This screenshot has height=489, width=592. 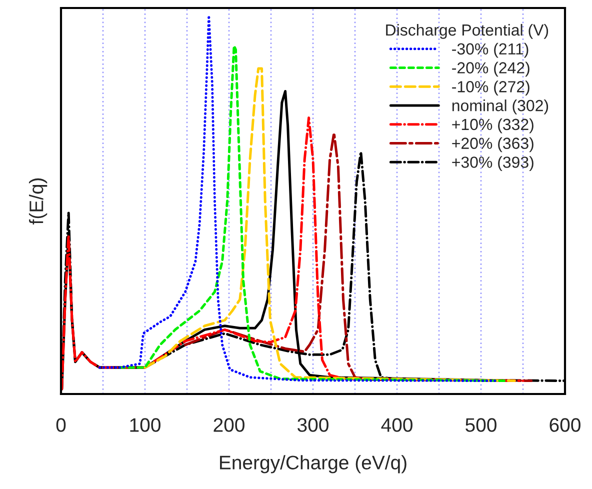 What do you see at coordinates (491, 88) in the screenshot?
I see `legend-label: -10% (272)` at bounding box center [491, 88].